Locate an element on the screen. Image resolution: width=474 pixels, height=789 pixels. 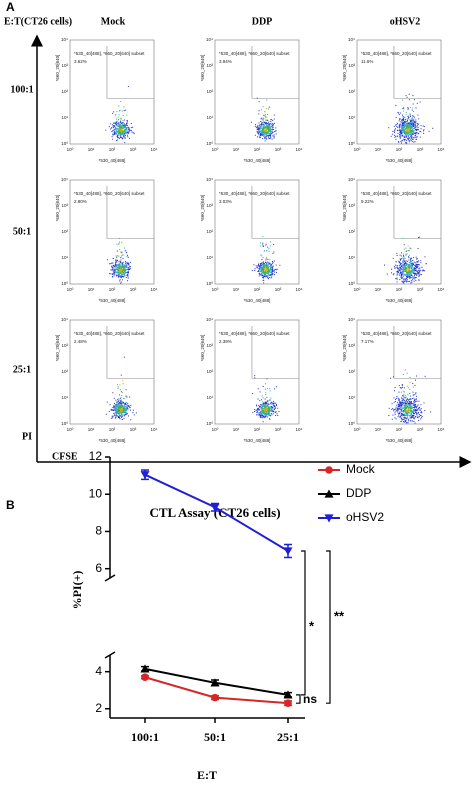
y-tick-label: 10² is located at coordinates (209, 371).